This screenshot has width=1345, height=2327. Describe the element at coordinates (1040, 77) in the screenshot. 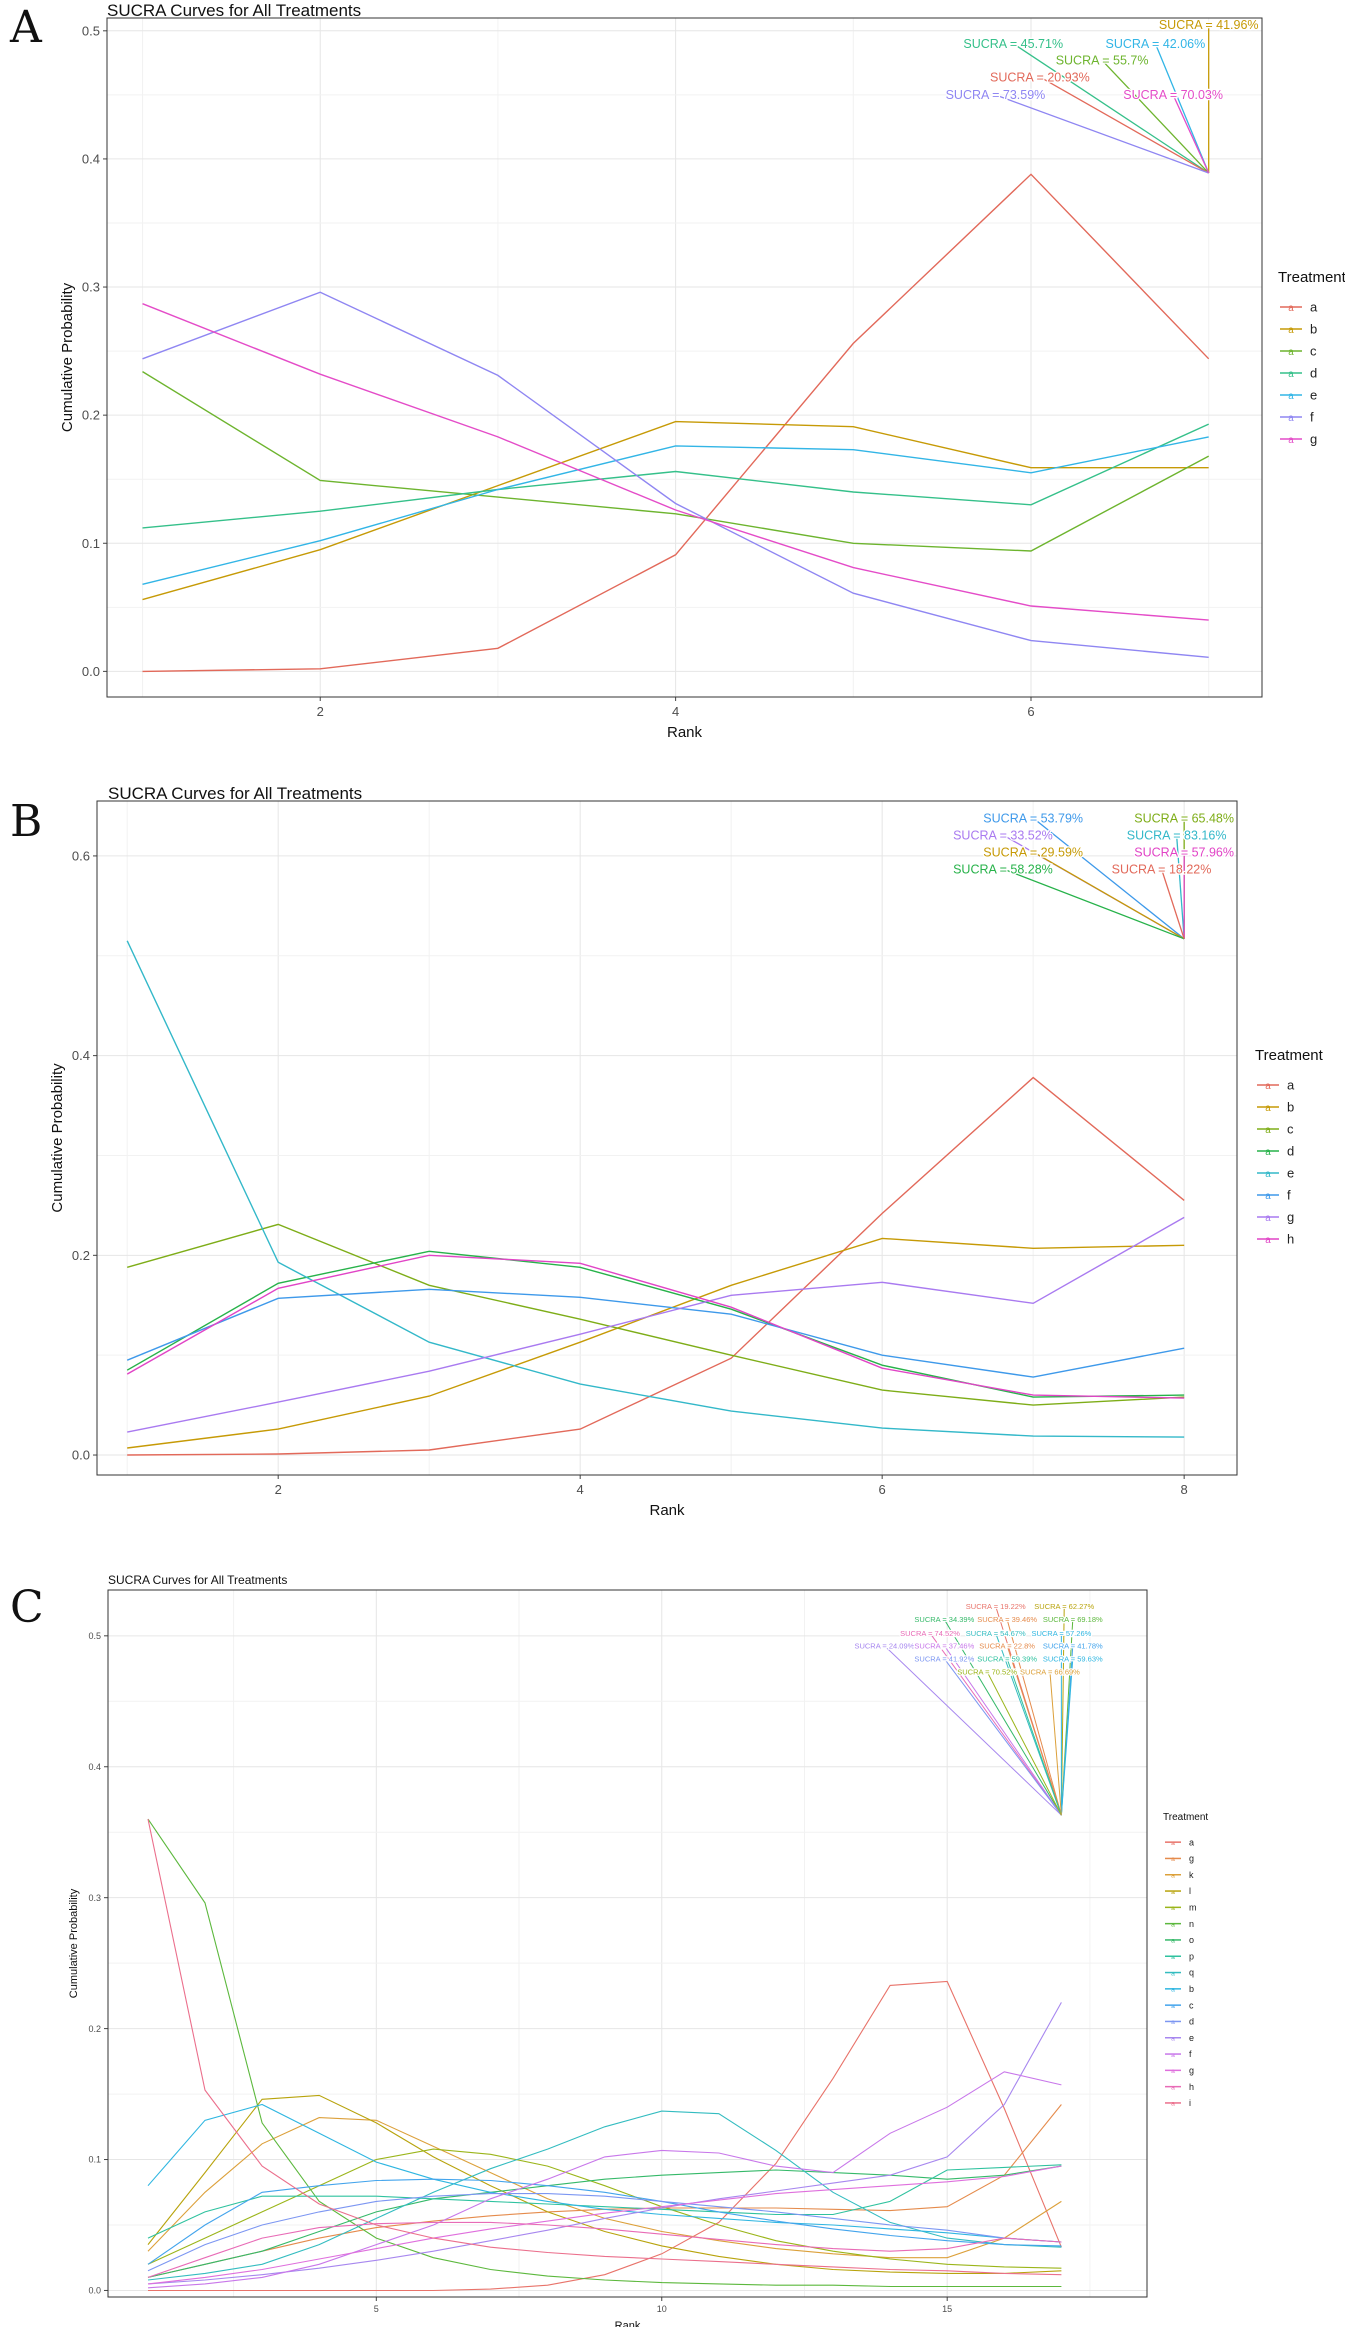

I see `sucra-annotation: SUCRA = 20.93%` at that location.